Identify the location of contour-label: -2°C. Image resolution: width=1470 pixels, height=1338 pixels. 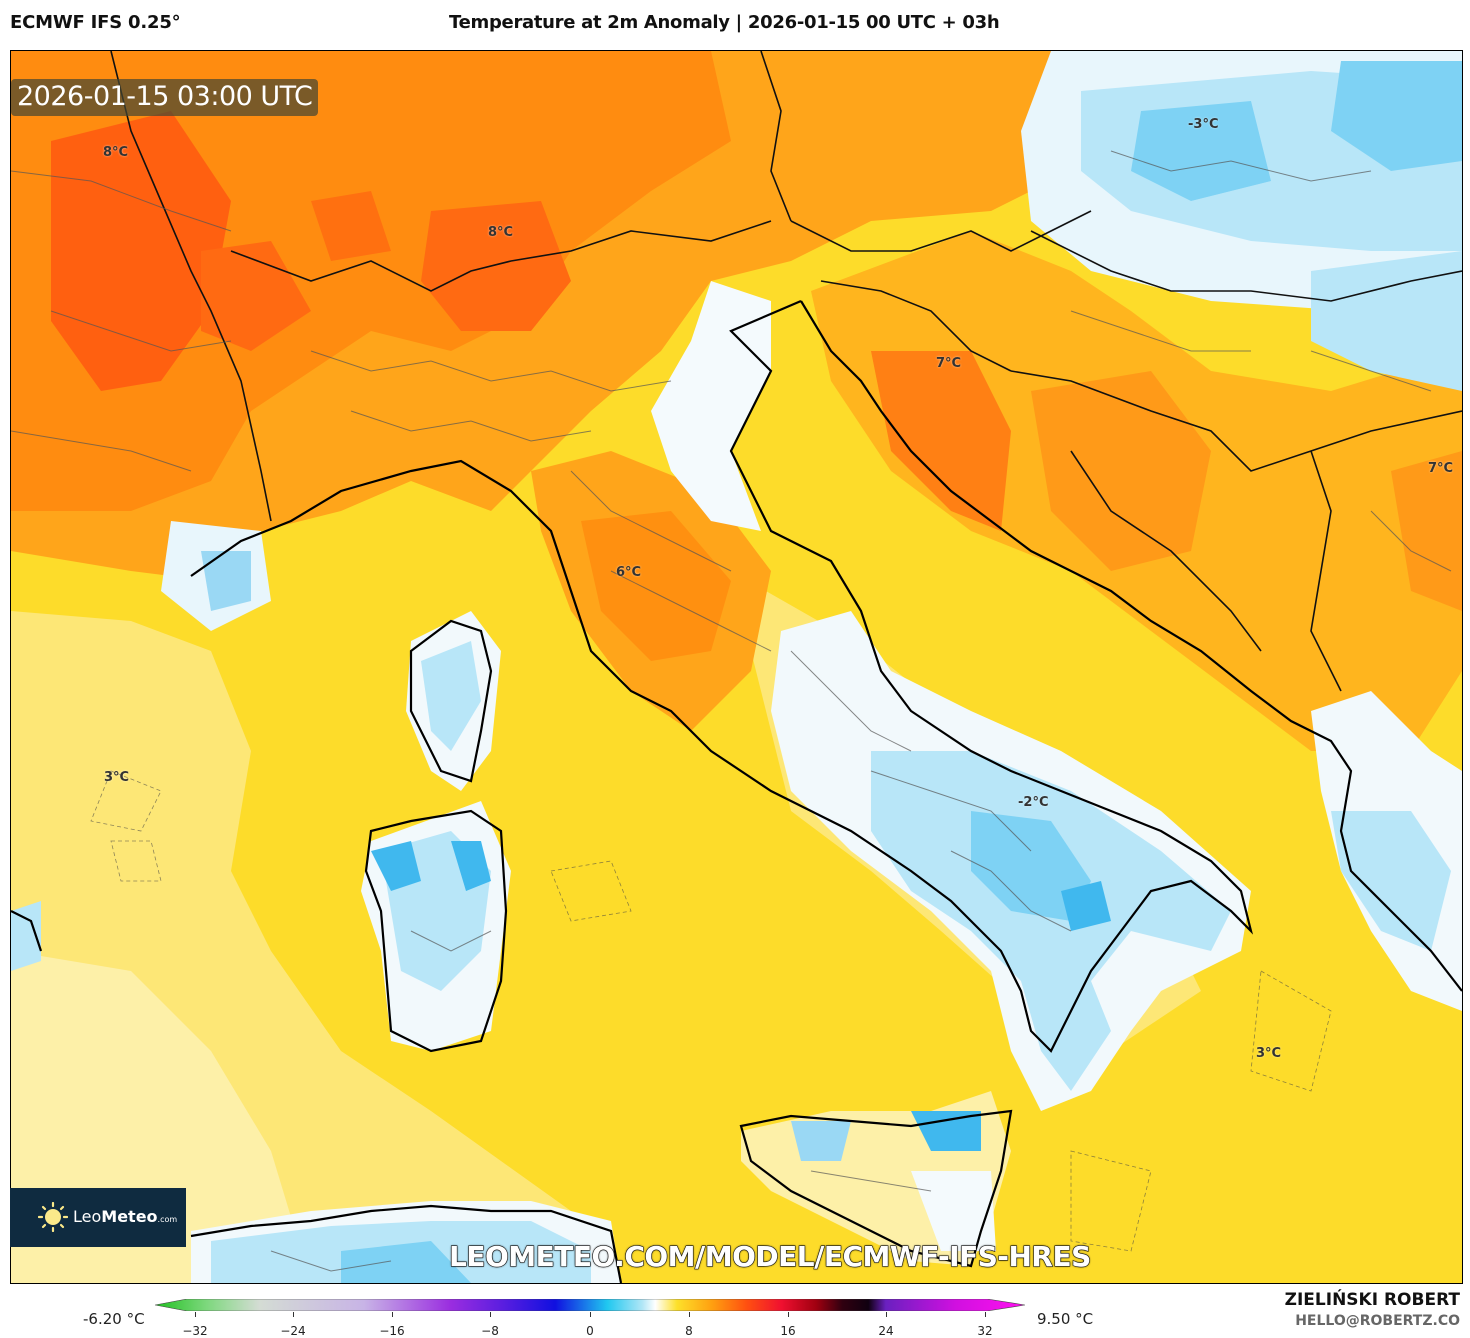
(1033, 802).